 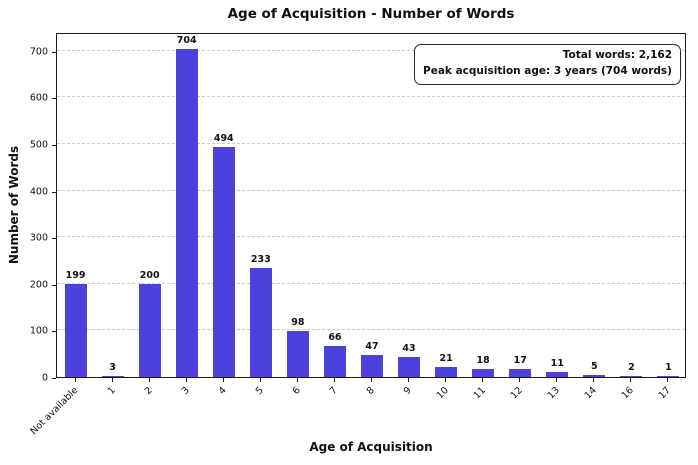 I want to click on x-tick-label: 14, so click(x=591, y=393).